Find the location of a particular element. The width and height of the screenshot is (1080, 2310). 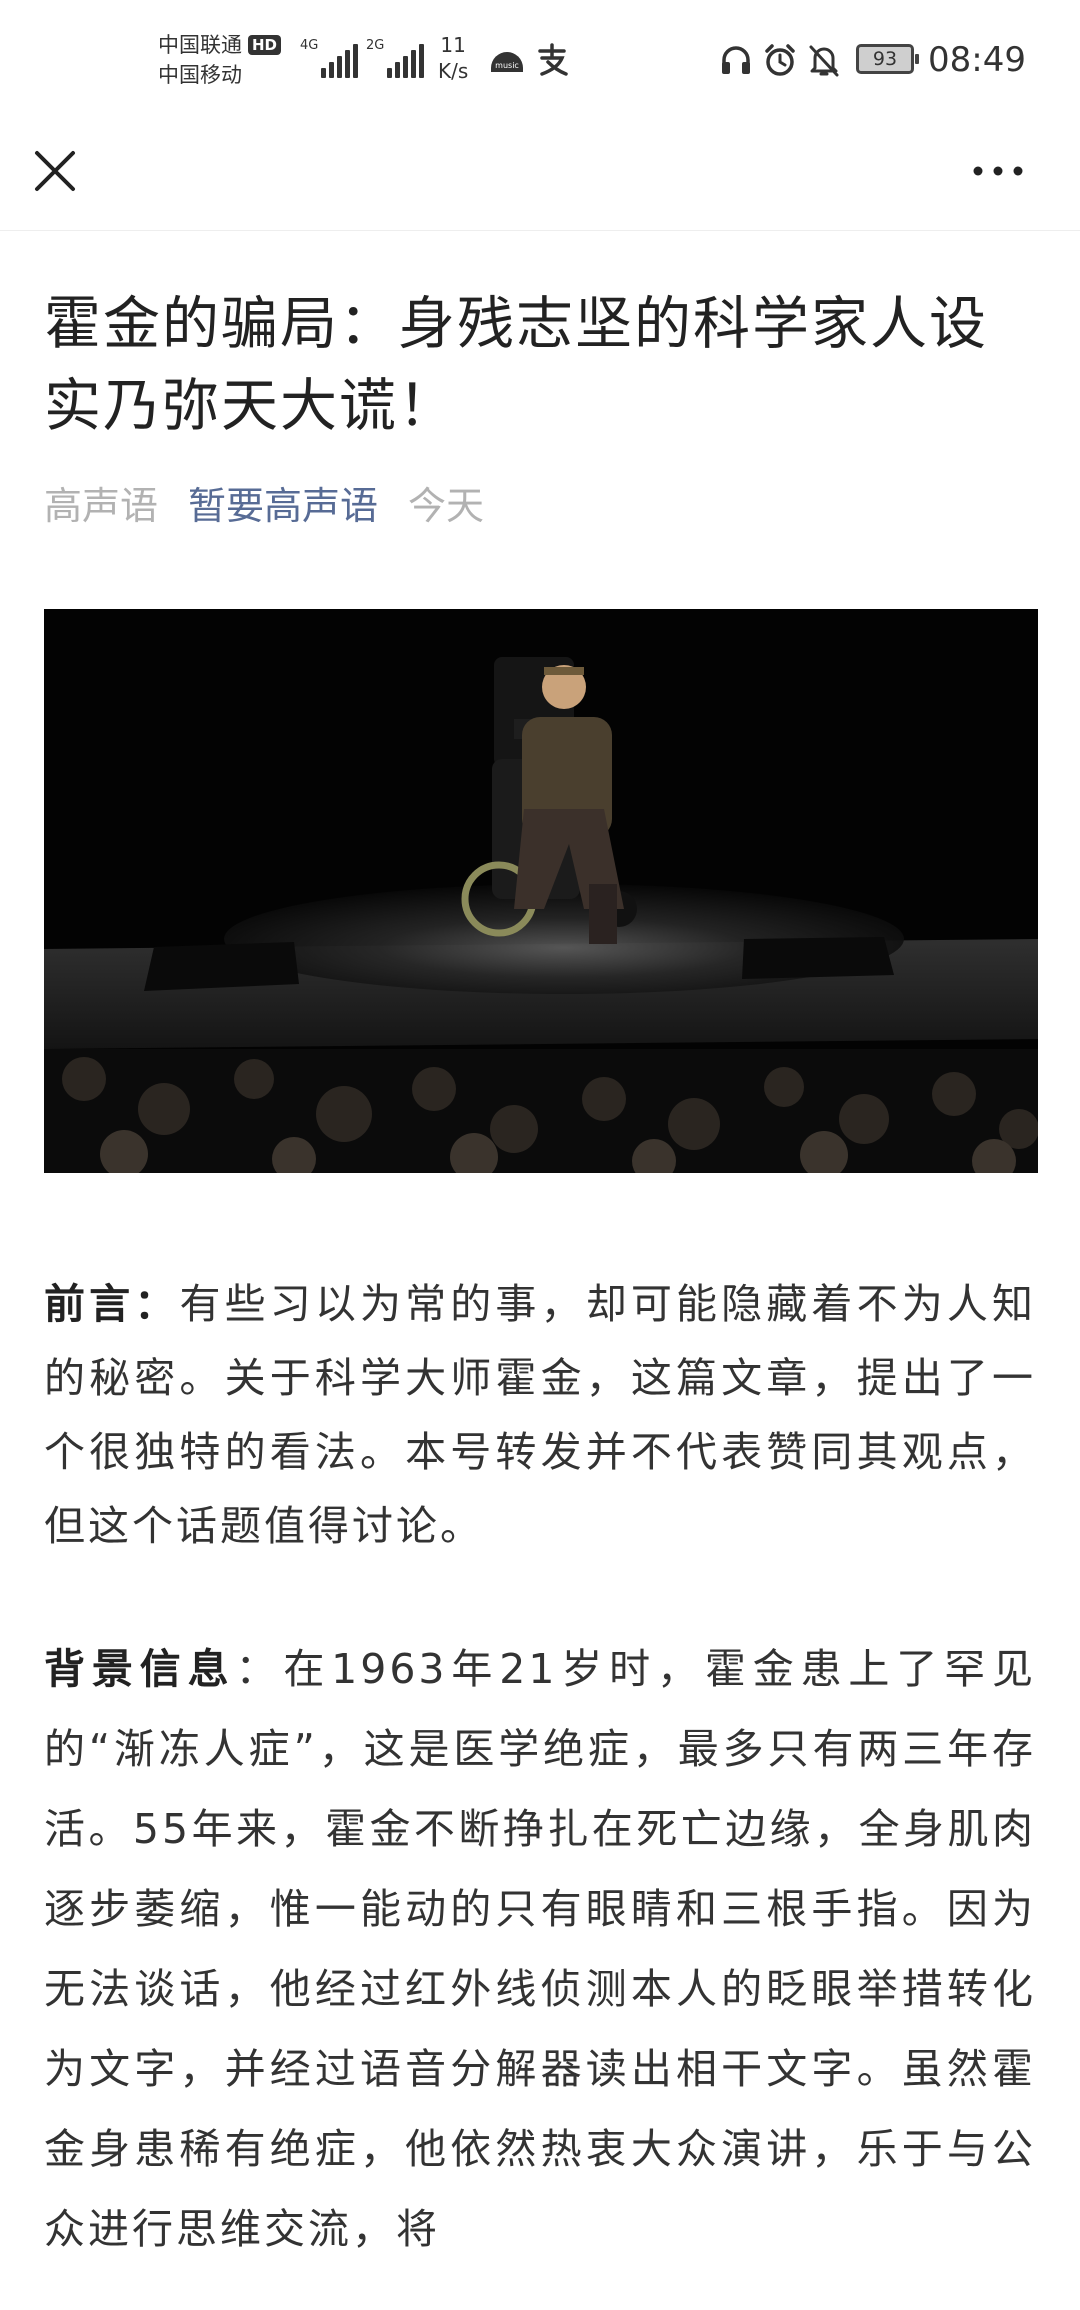

net-speed-value: 11 is located at coordinates (453, 45).